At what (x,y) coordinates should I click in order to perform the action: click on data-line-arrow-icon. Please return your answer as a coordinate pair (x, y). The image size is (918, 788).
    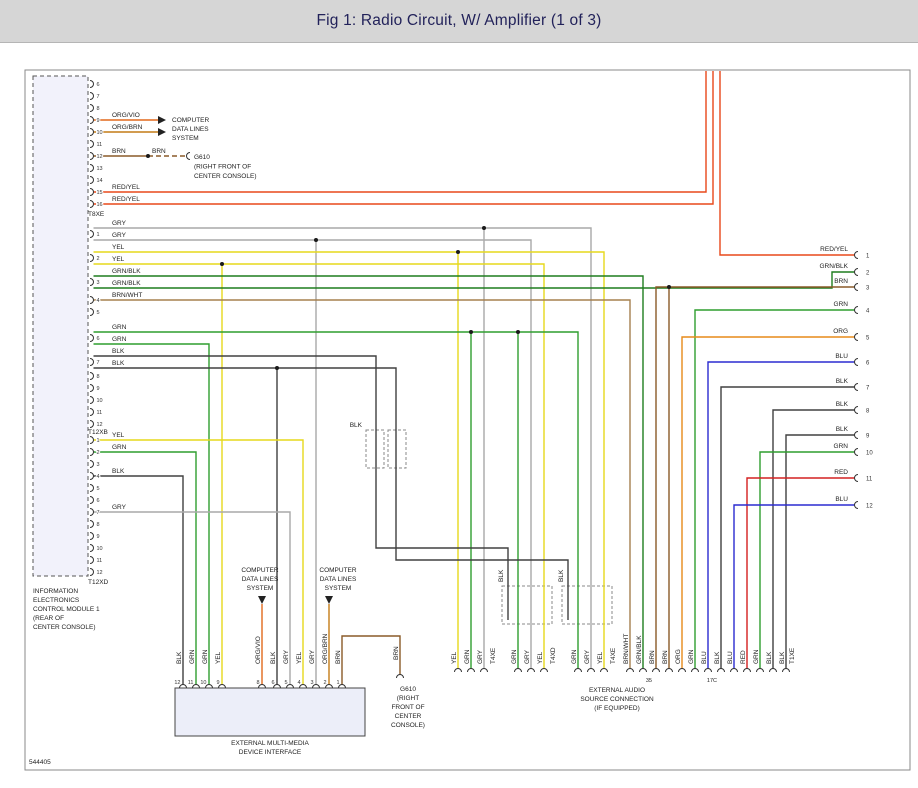
    Looking at the image, I should click on (162, 120).